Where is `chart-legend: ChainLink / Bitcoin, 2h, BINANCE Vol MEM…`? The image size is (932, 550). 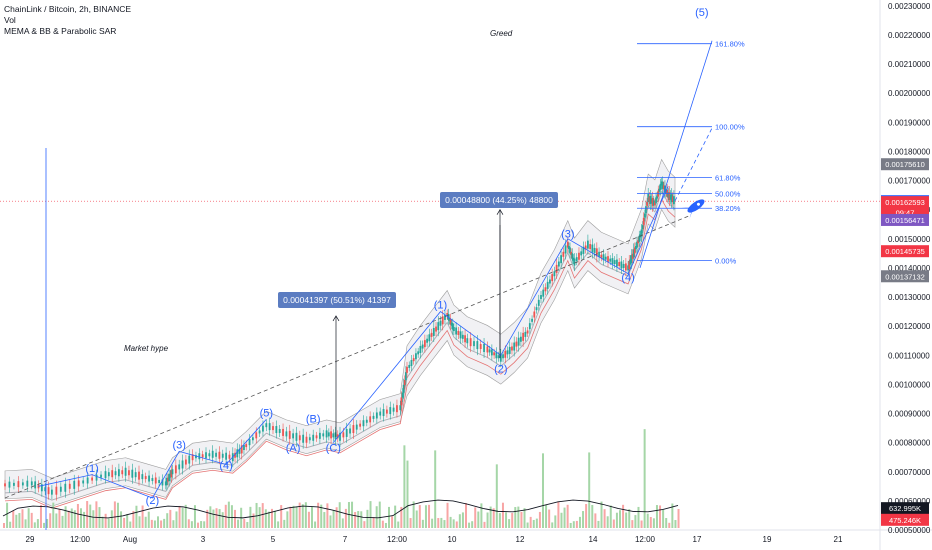
chart-legend: ChainLink / Bitcoin, 2h, BINANCE Vol MEM… is located at coordinates (67, 20).